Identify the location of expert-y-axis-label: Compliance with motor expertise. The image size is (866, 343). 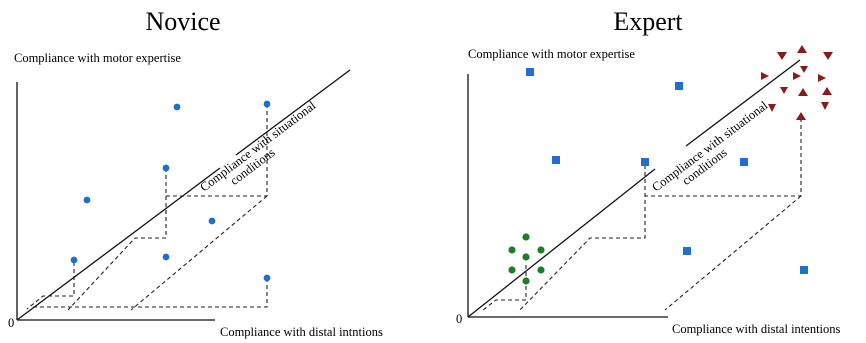
(551, 54).